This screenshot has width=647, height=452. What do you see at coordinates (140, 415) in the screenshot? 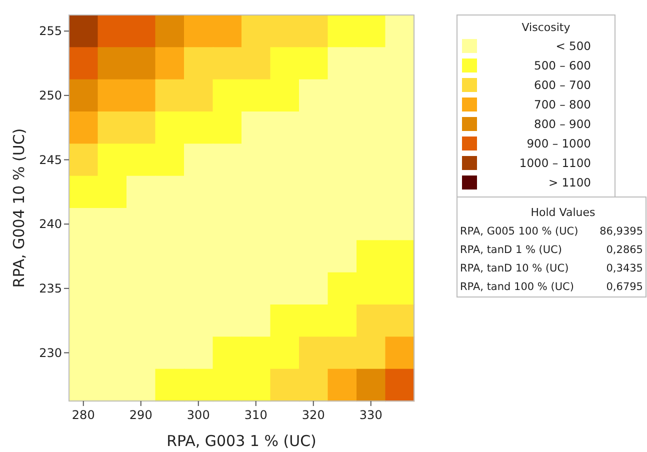
I see `x-tick-label: 290` at bounding box center [140, 415].